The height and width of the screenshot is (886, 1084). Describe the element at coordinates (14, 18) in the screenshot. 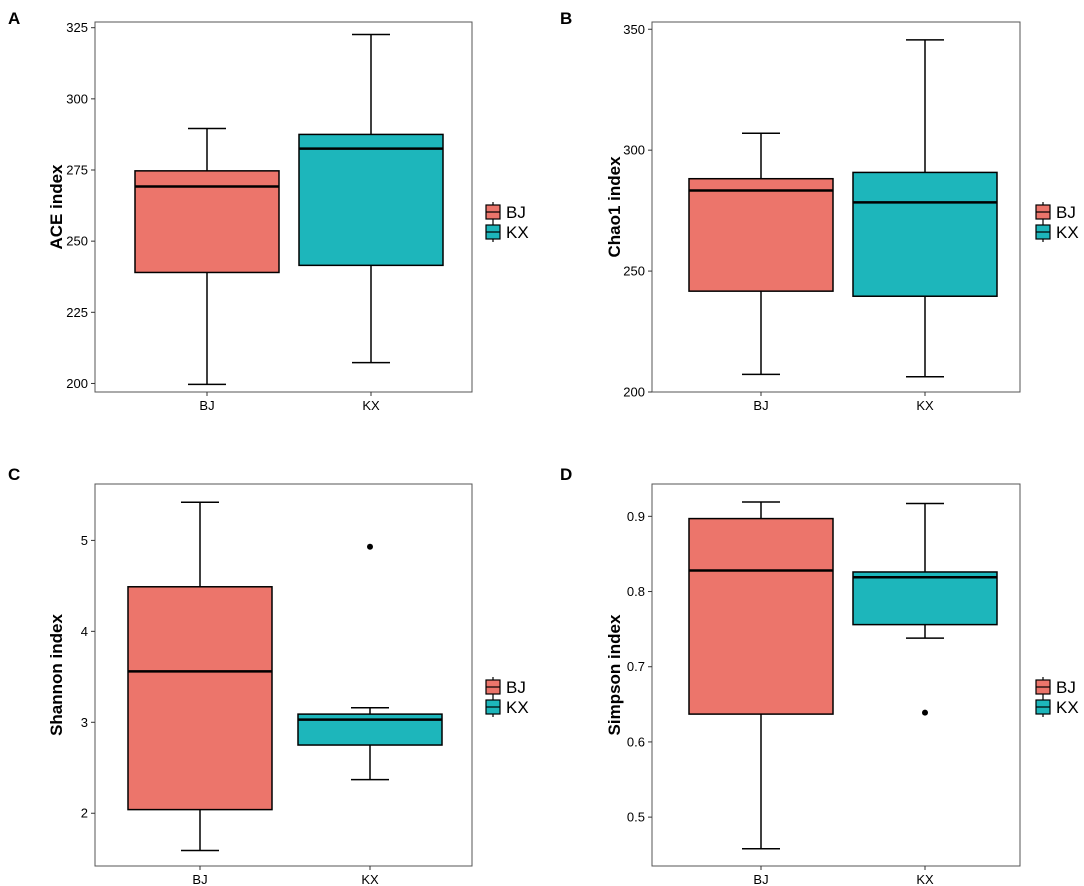

I see `panel-letter: A` at that location.